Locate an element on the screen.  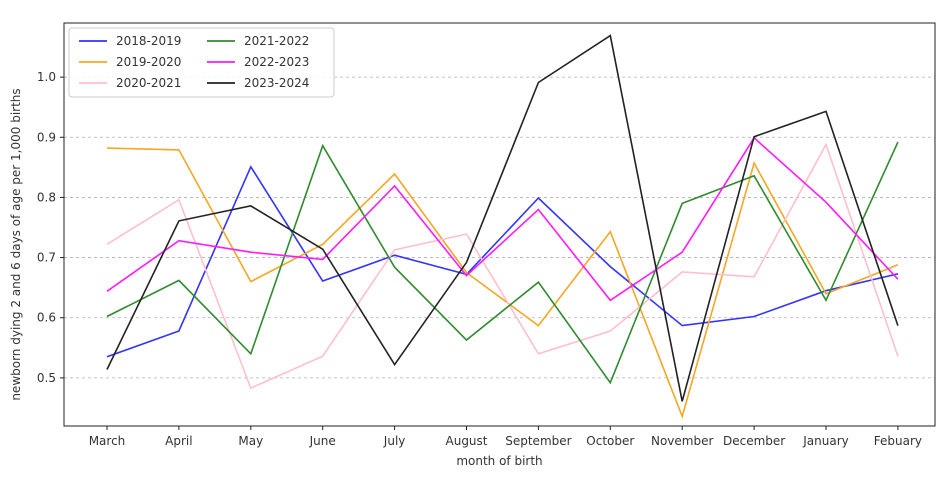
y-tick-label: 0.9 is located at coordinates (46, 137).